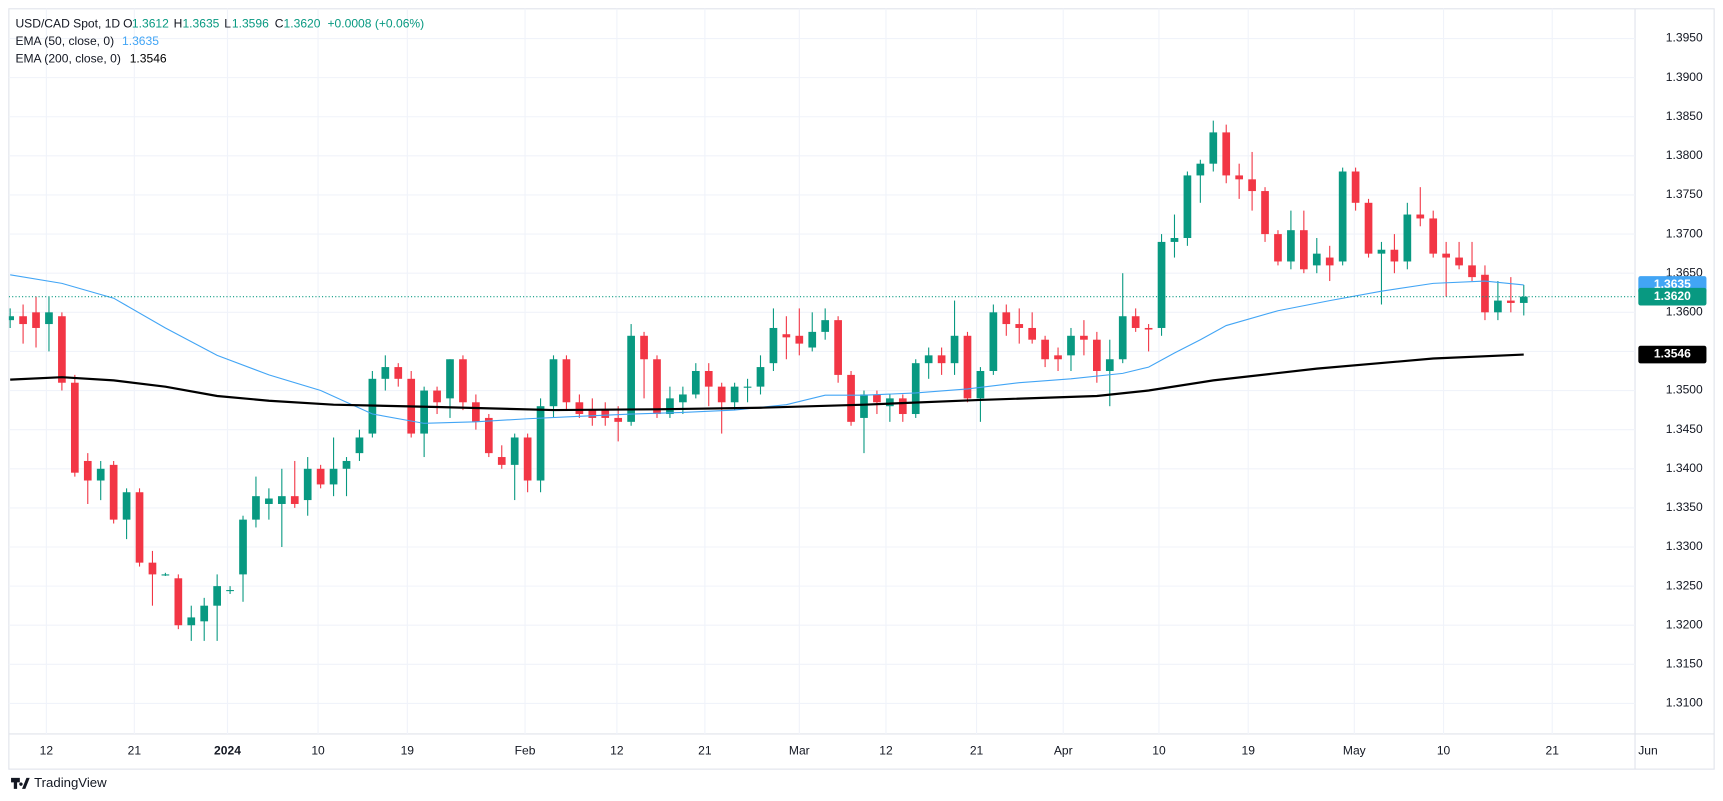 The height and width of the screenshot is (801, 1723). What do you see at coordinates (1684, 272) in the screenshot?
I see `y-tick-label: 1.3650` at bounding box center [1684, 272].